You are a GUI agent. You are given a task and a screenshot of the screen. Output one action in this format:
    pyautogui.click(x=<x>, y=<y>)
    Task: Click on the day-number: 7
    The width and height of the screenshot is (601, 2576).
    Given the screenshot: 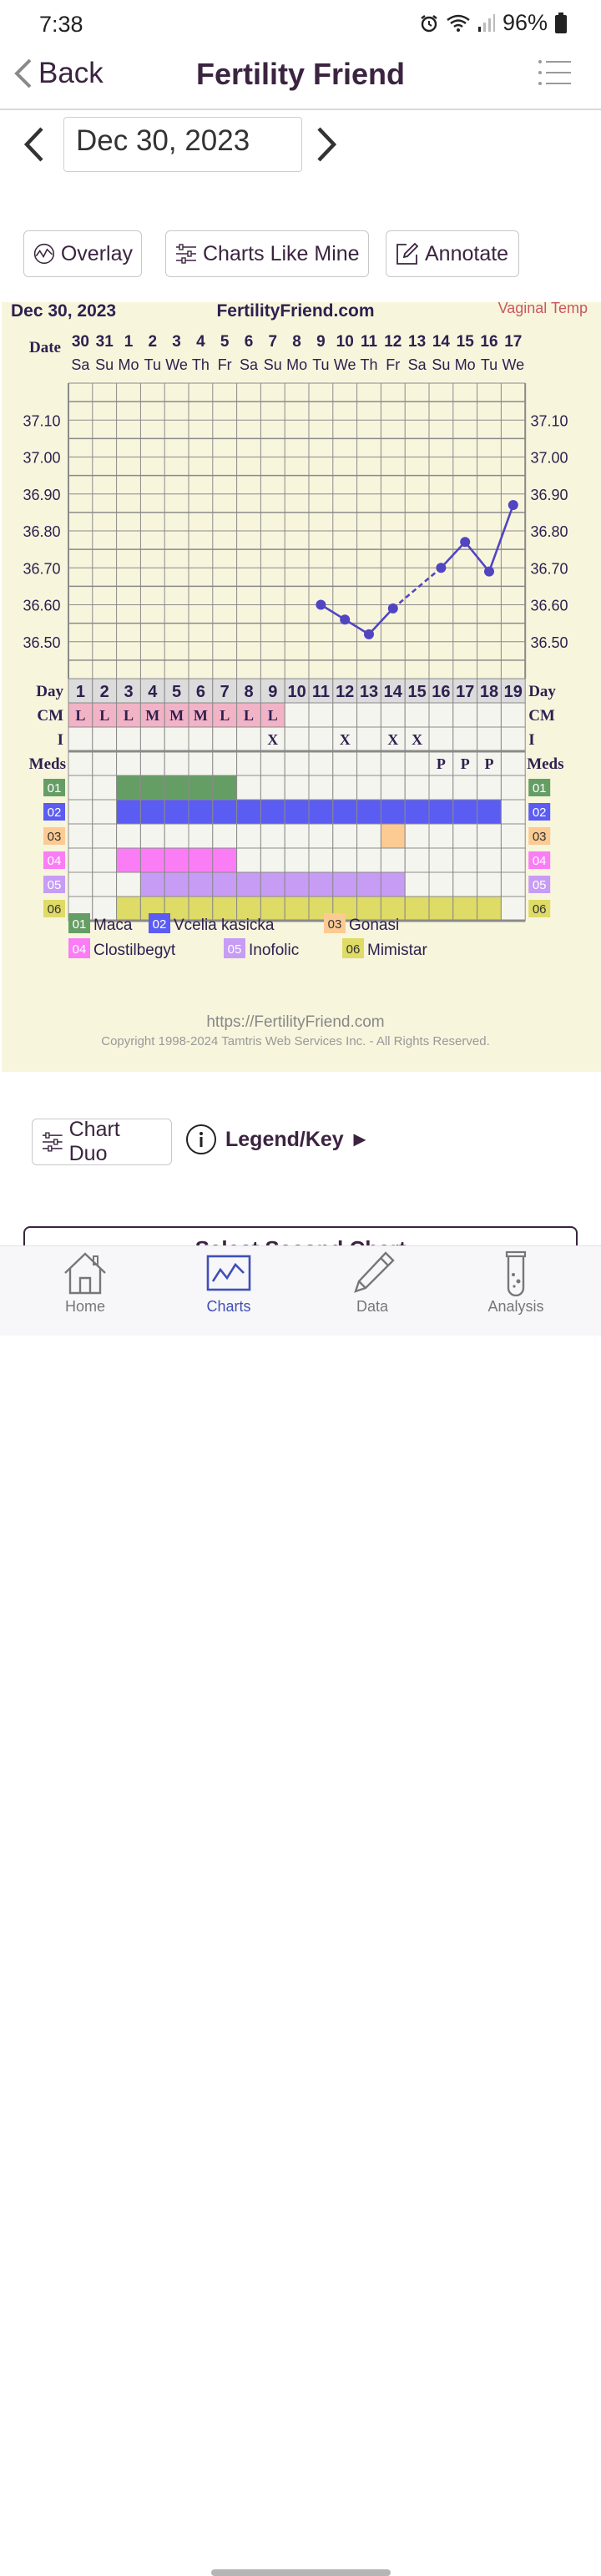 What is the action you would take?
    pyautogui.click(x=225, y=692)
    